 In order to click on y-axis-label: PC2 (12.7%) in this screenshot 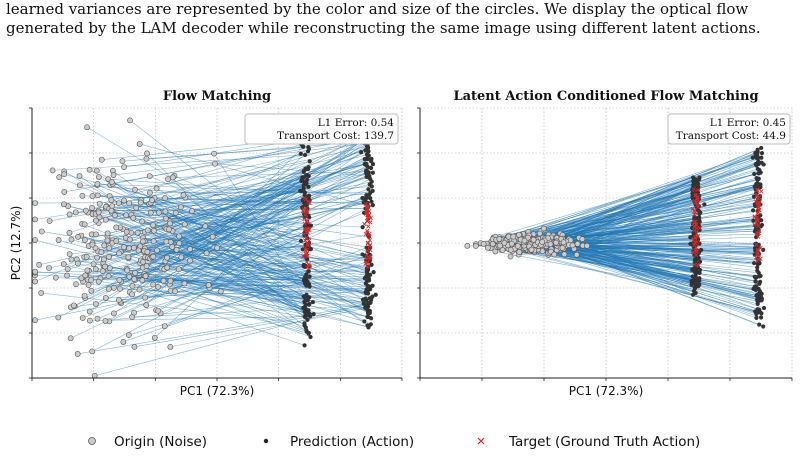, I will do `click(16, 243)`.